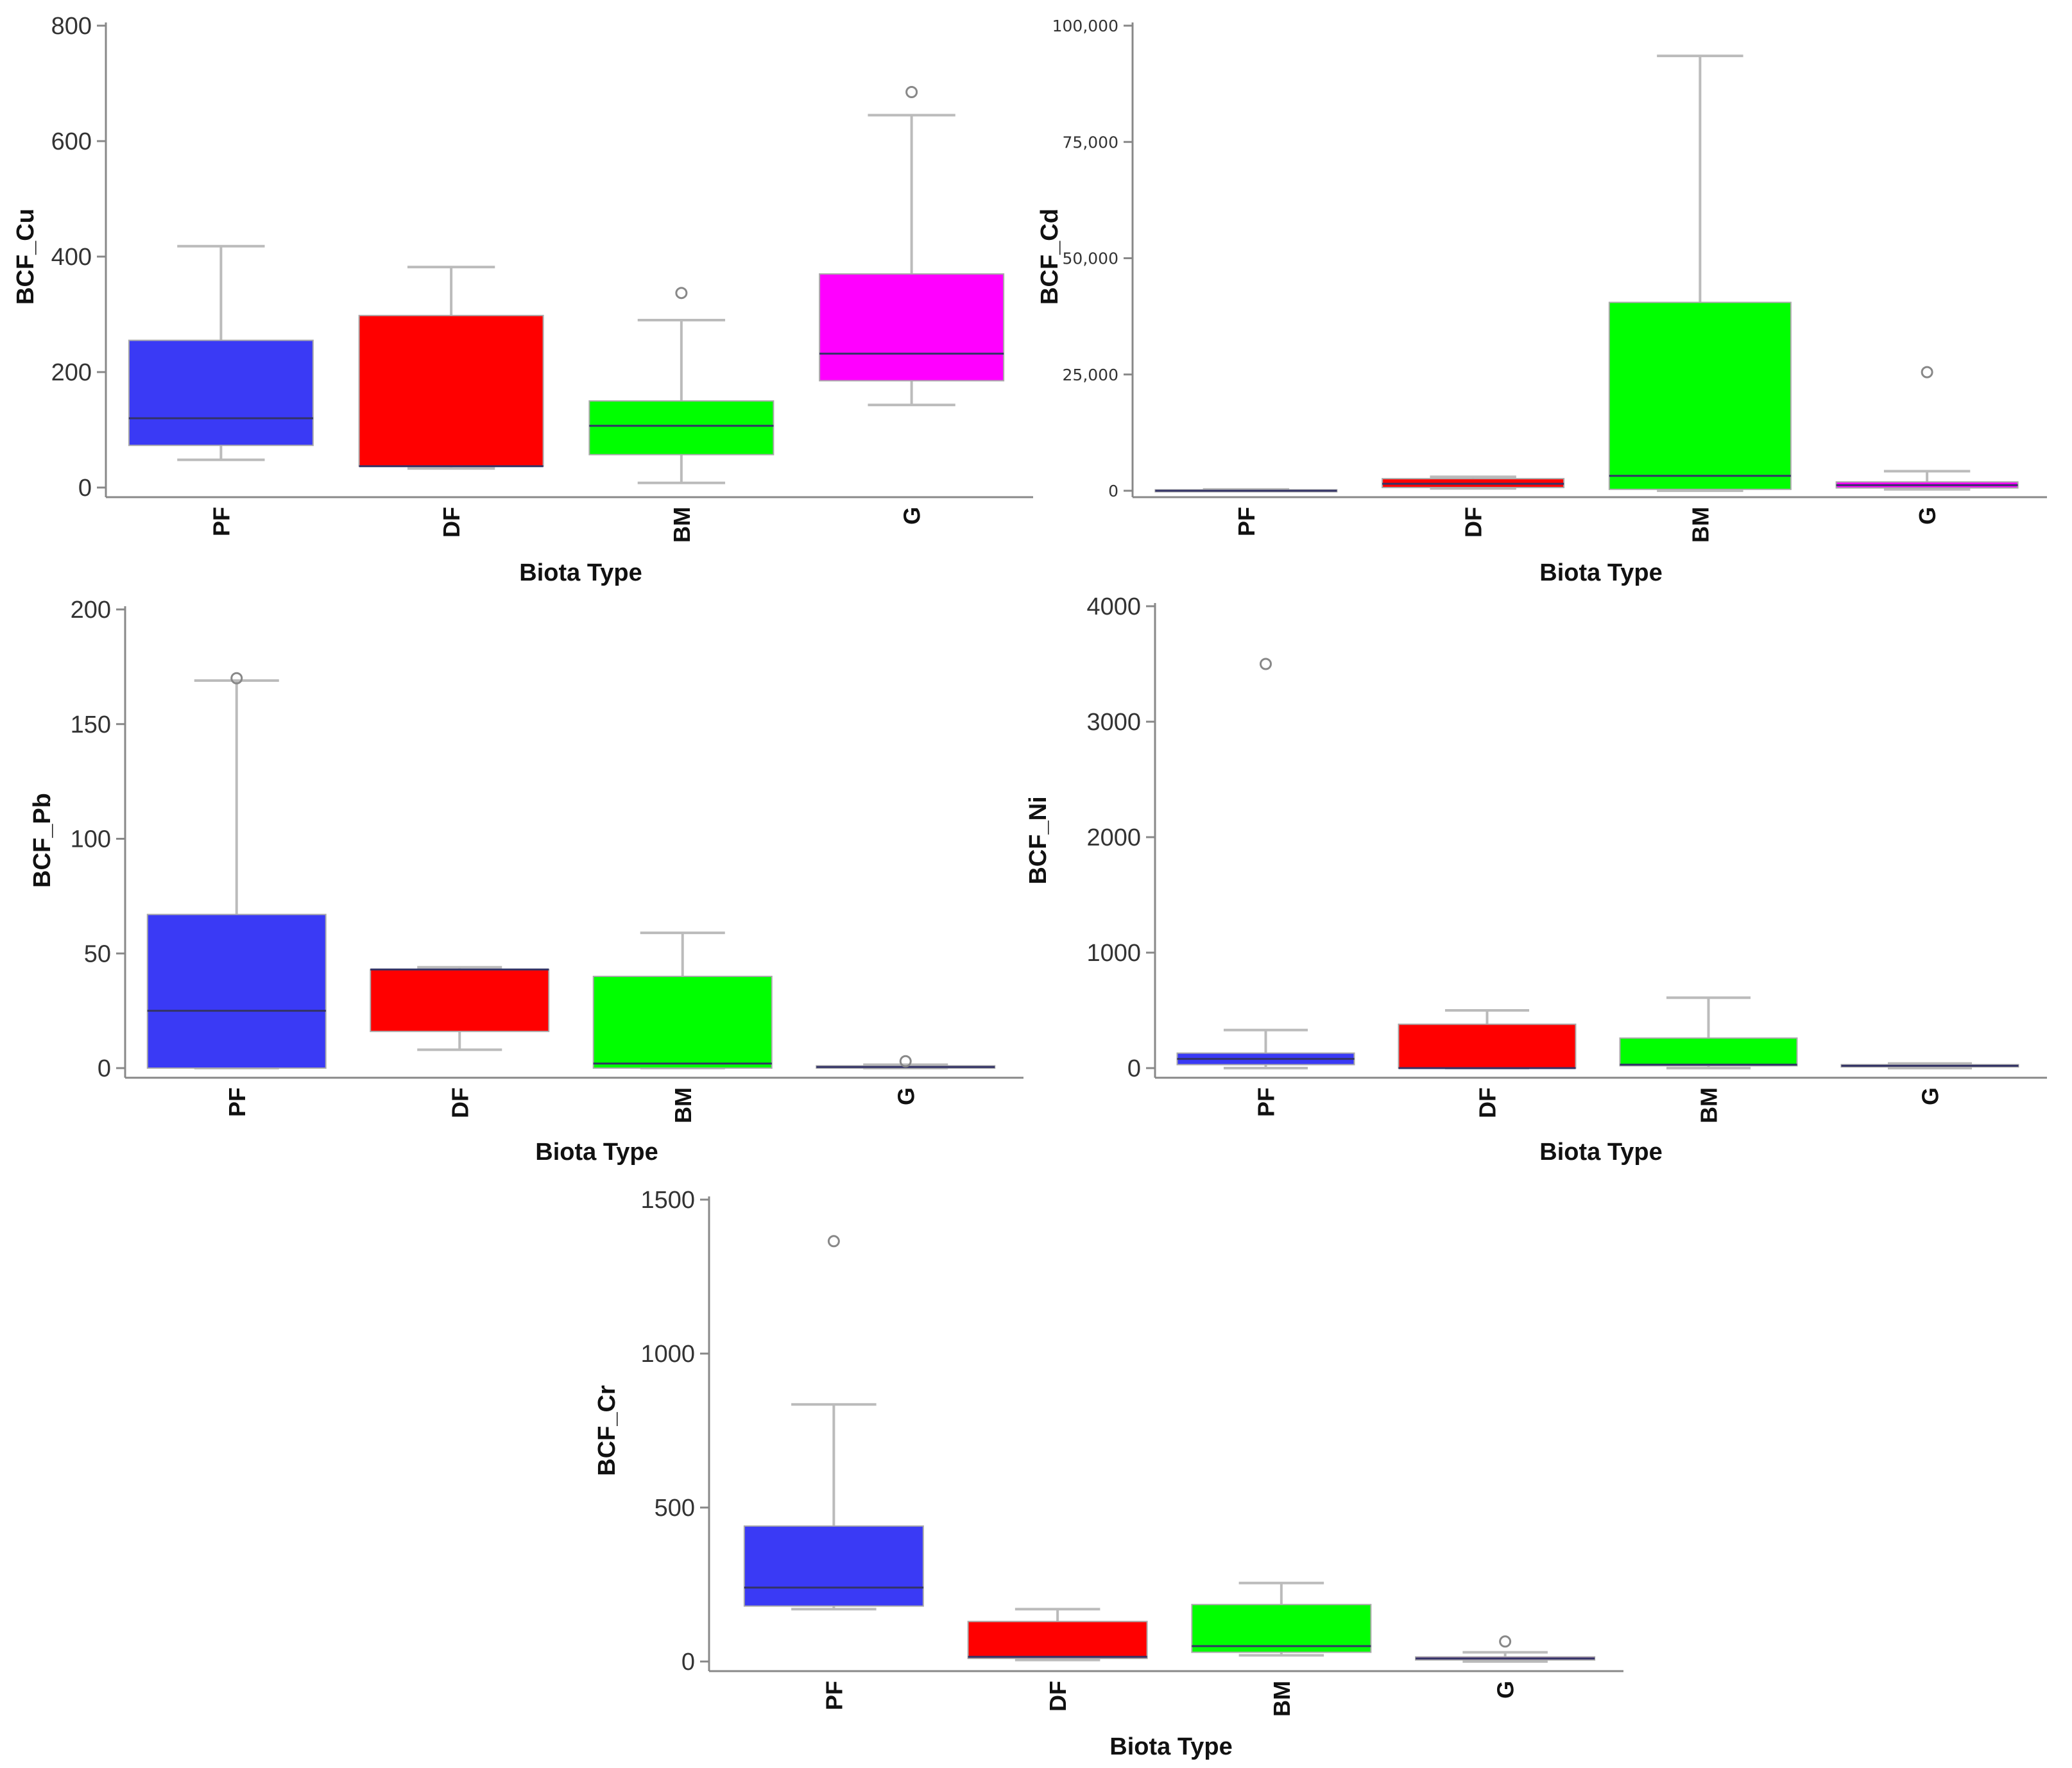 This screenshot has height=1768, width=2072. I want to click on box-pb-bm, so click(682, 1000).